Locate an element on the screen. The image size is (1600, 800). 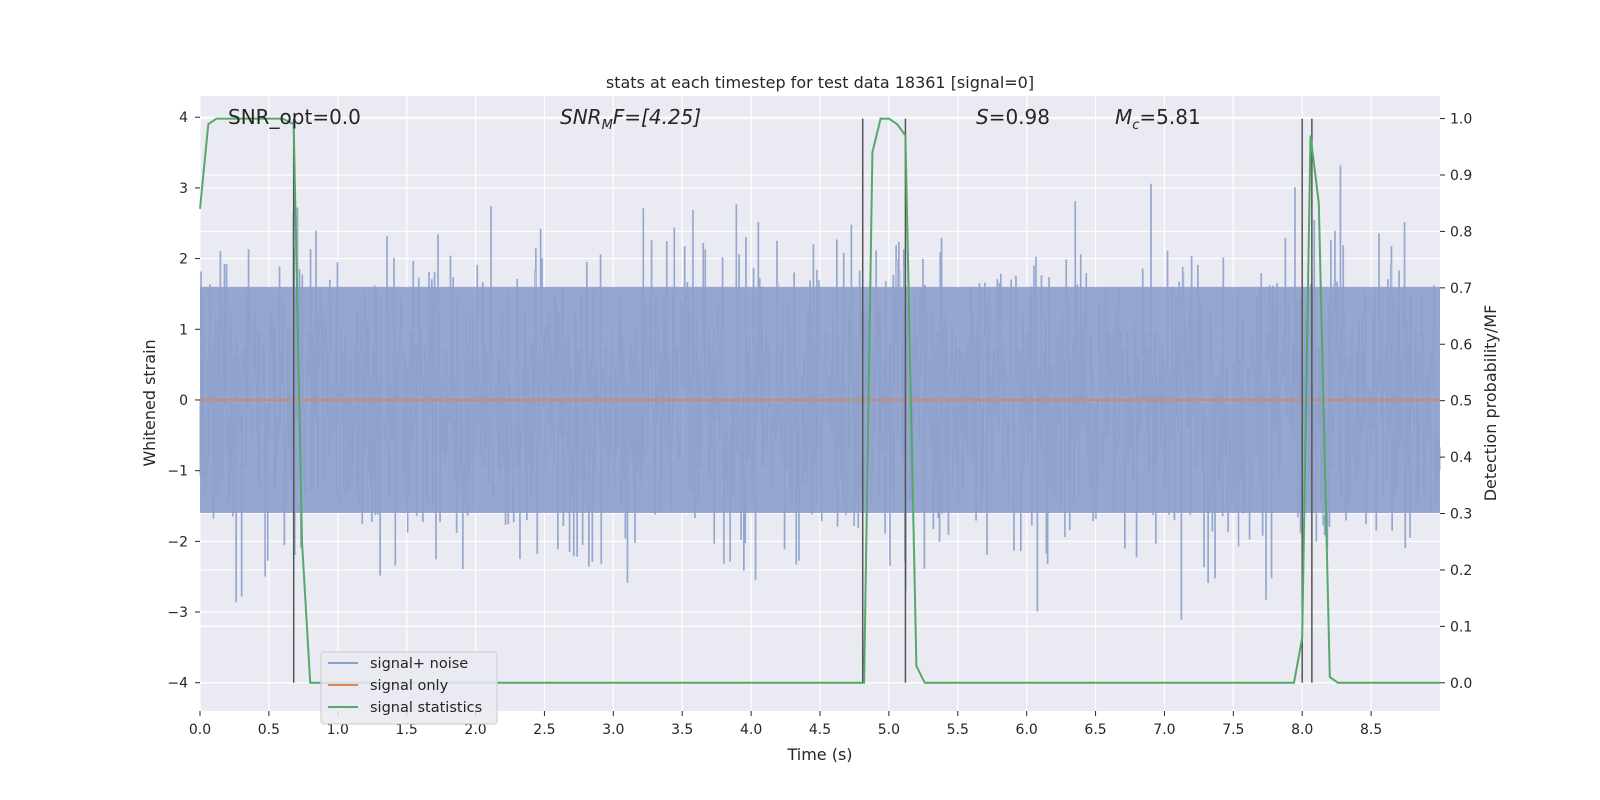
annotation-mc: Mc=5.81 is located at coordinates (1158, 119).